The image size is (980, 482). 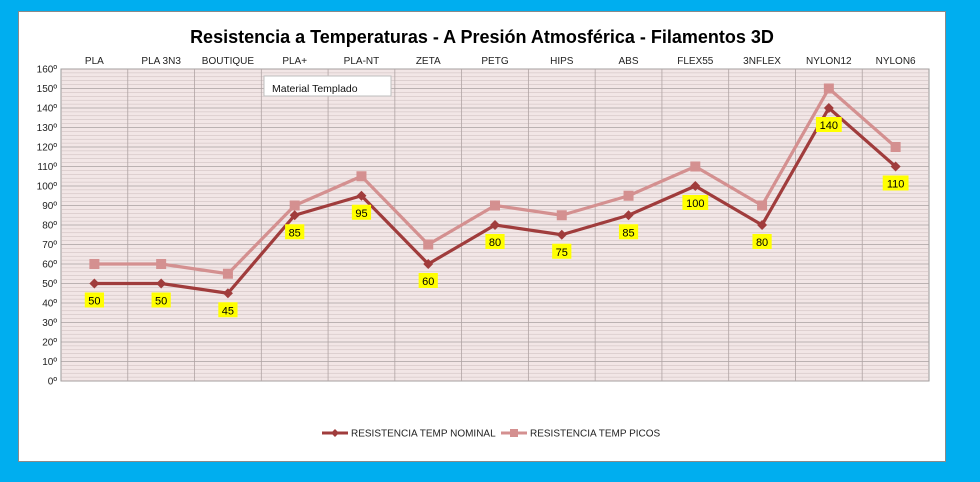 What do you see at coordinates (49, 323) in the screenshot?
I see `y-tick-label: 30º` at bounding box center [49, 323].